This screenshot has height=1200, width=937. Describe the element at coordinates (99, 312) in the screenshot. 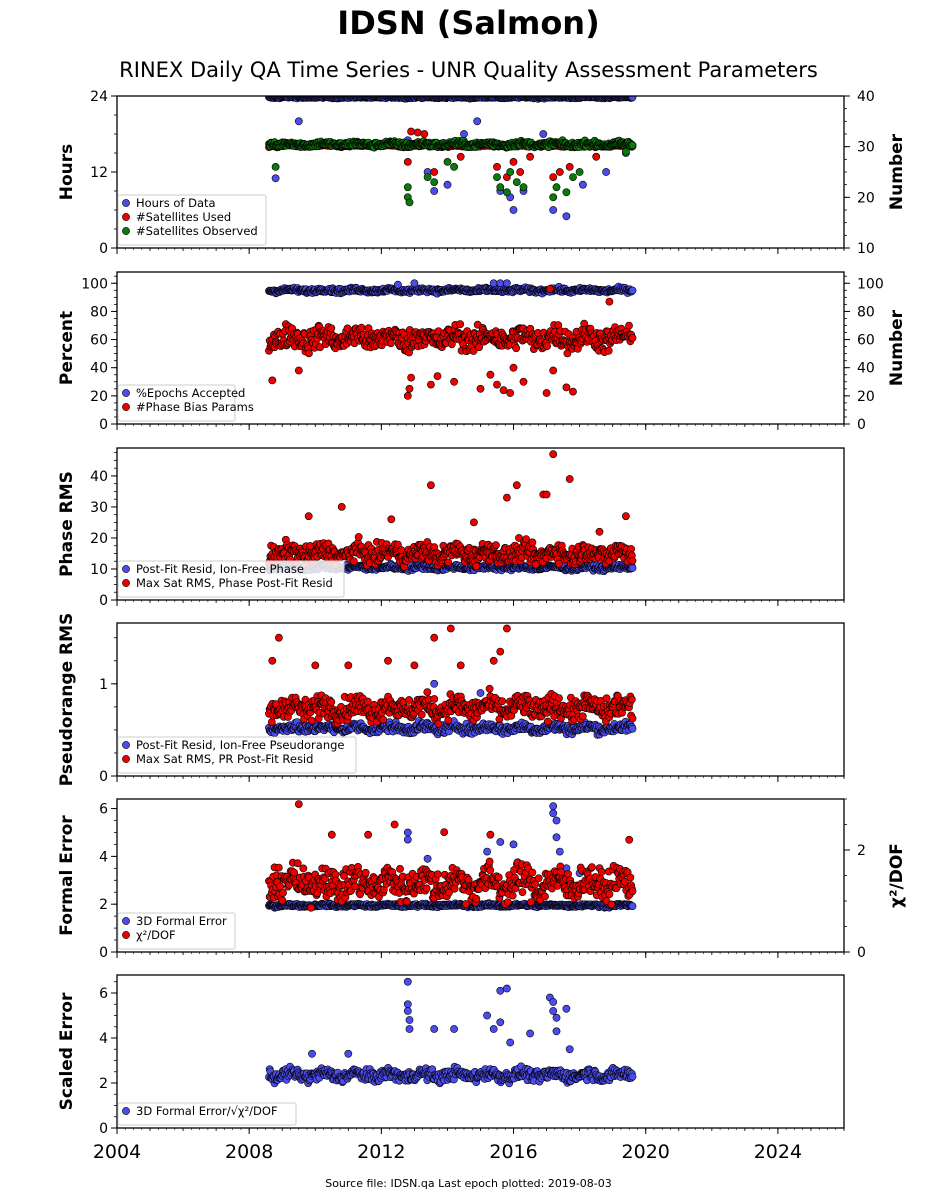

I see `y-tick-label: 80` at that location.